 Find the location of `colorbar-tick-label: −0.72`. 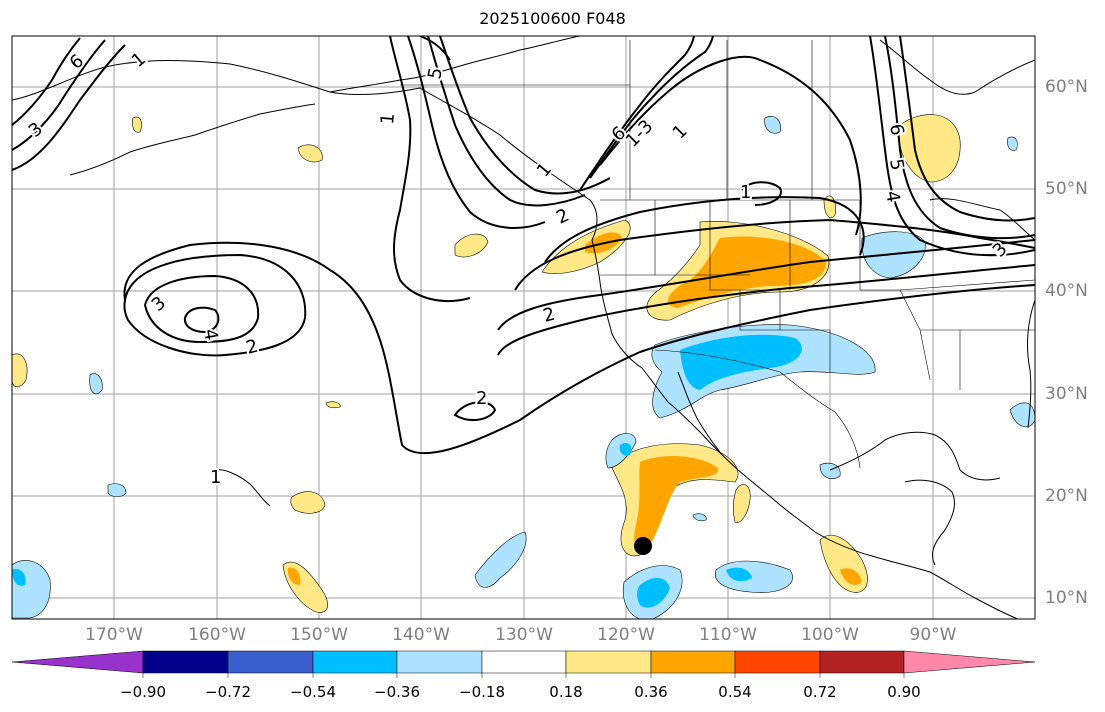

colorbar-tick-label: −0.72 is located at coordinates (228, 692).